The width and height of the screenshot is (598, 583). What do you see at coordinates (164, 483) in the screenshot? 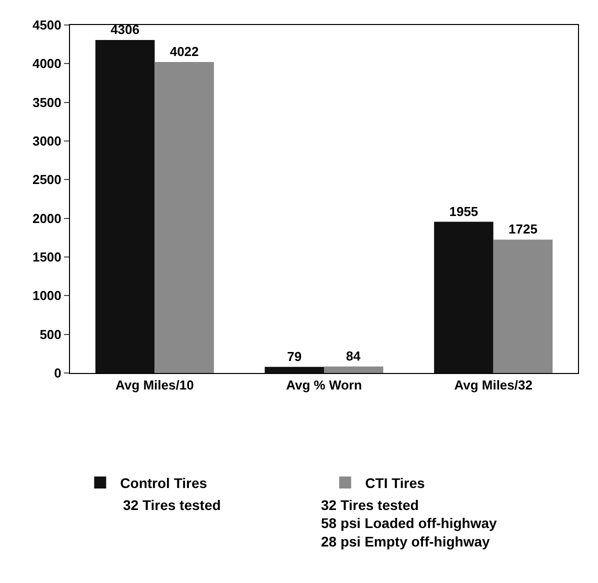
I see `legend-label: Control Tires` at bounding box center [164, 483].